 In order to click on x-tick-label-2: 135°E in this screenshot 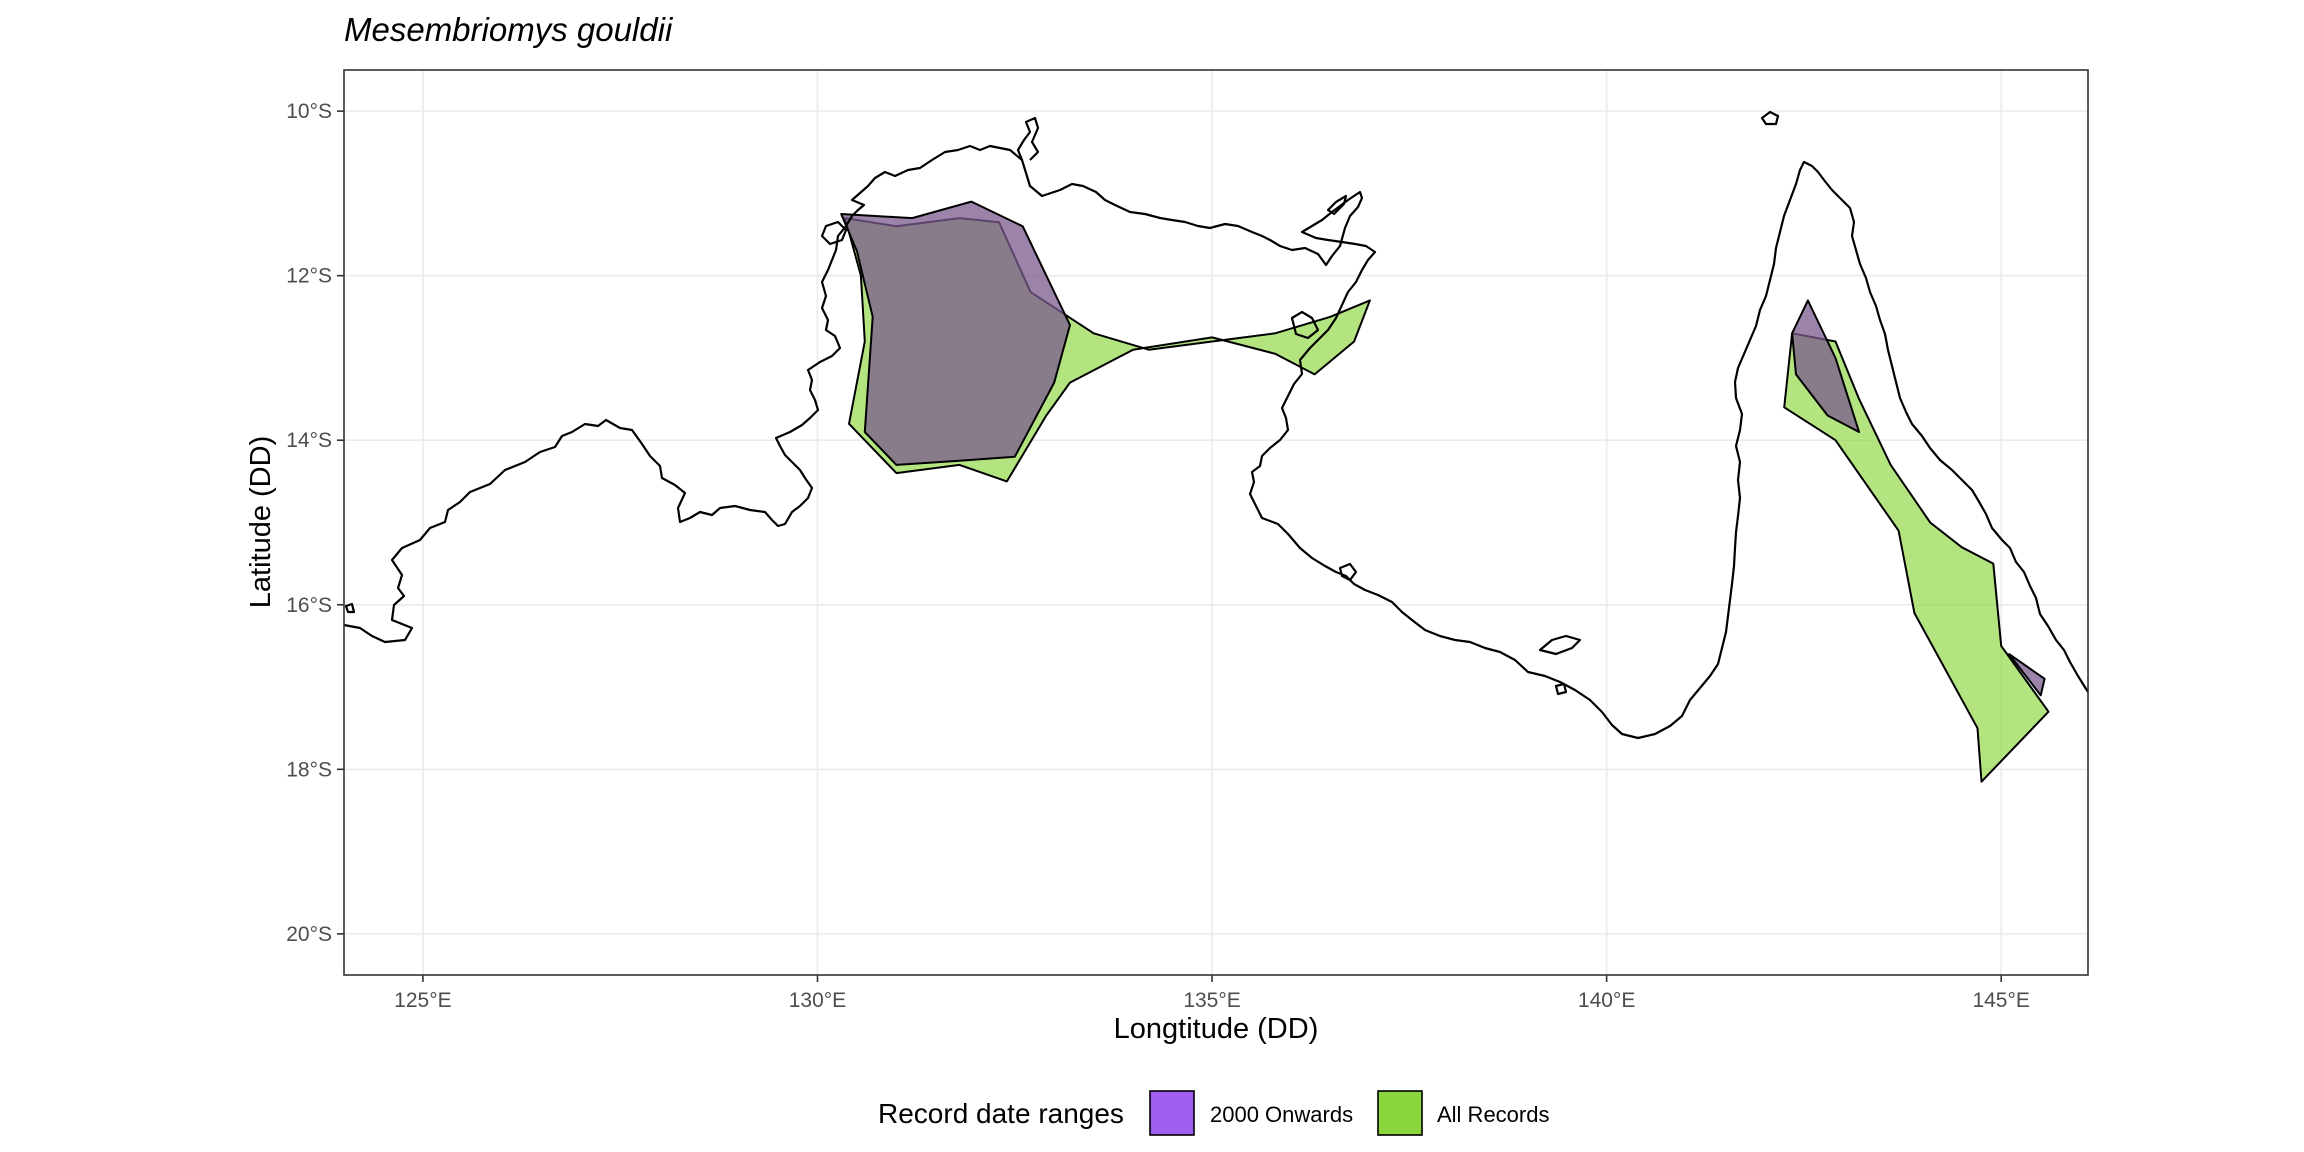, I will do `click(1211, 1000)`.